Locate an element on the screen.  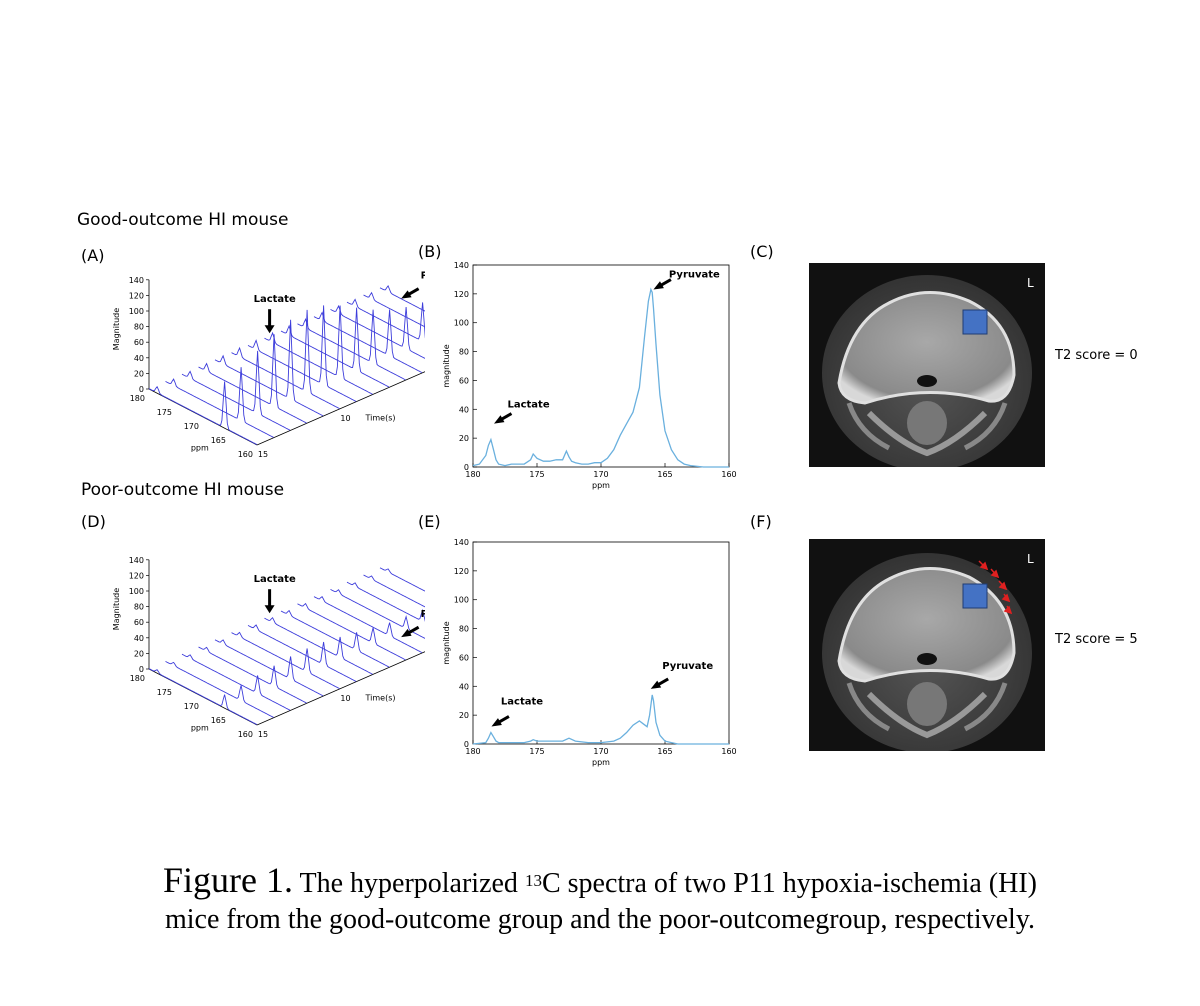
t2-score-f: T2 score = 5 is located at coordinates (1096, 639).